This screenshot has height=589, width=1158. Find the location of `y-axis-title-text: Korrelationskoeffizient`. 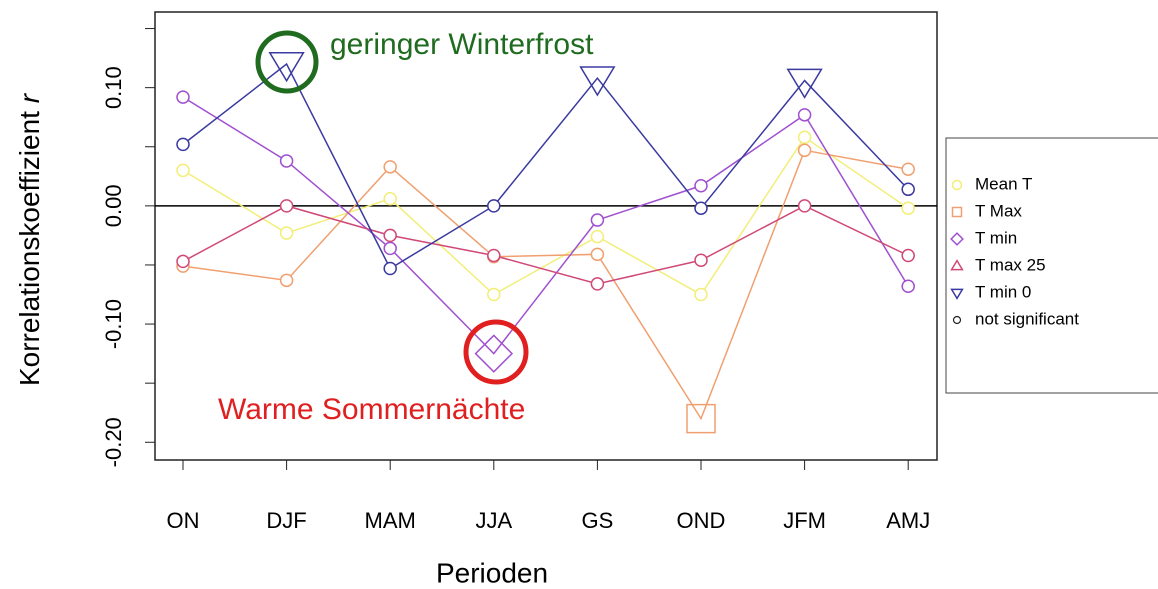

y-axis-title-text: Korrelationskoeffizient is located at coordinates (29, 248).